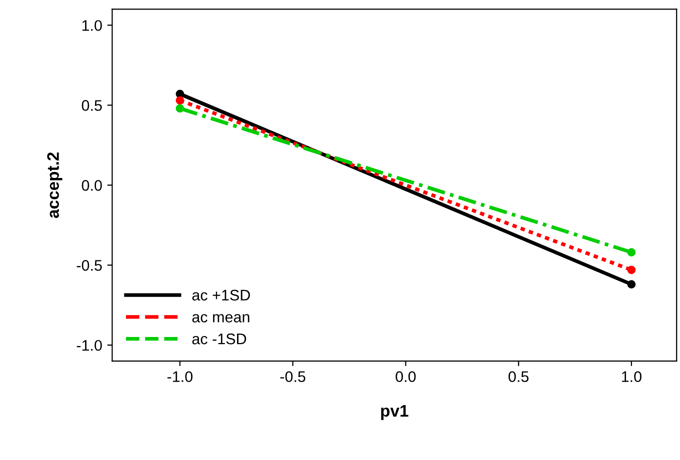  I want to click on y-tick-label: -0.5, so click(89, 265).